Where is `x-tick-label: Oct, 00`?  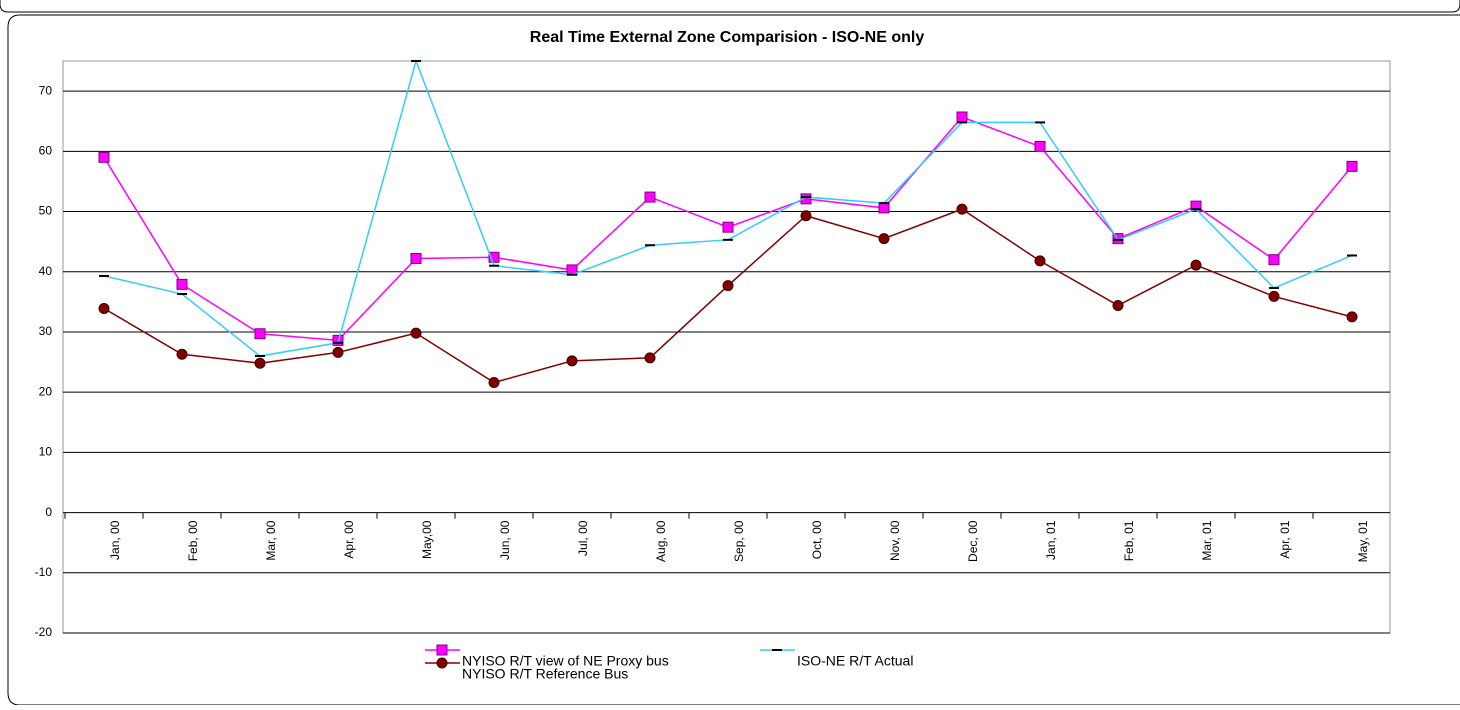 x-tick-label: Oct, 00 is located at coordinates (817, 539).